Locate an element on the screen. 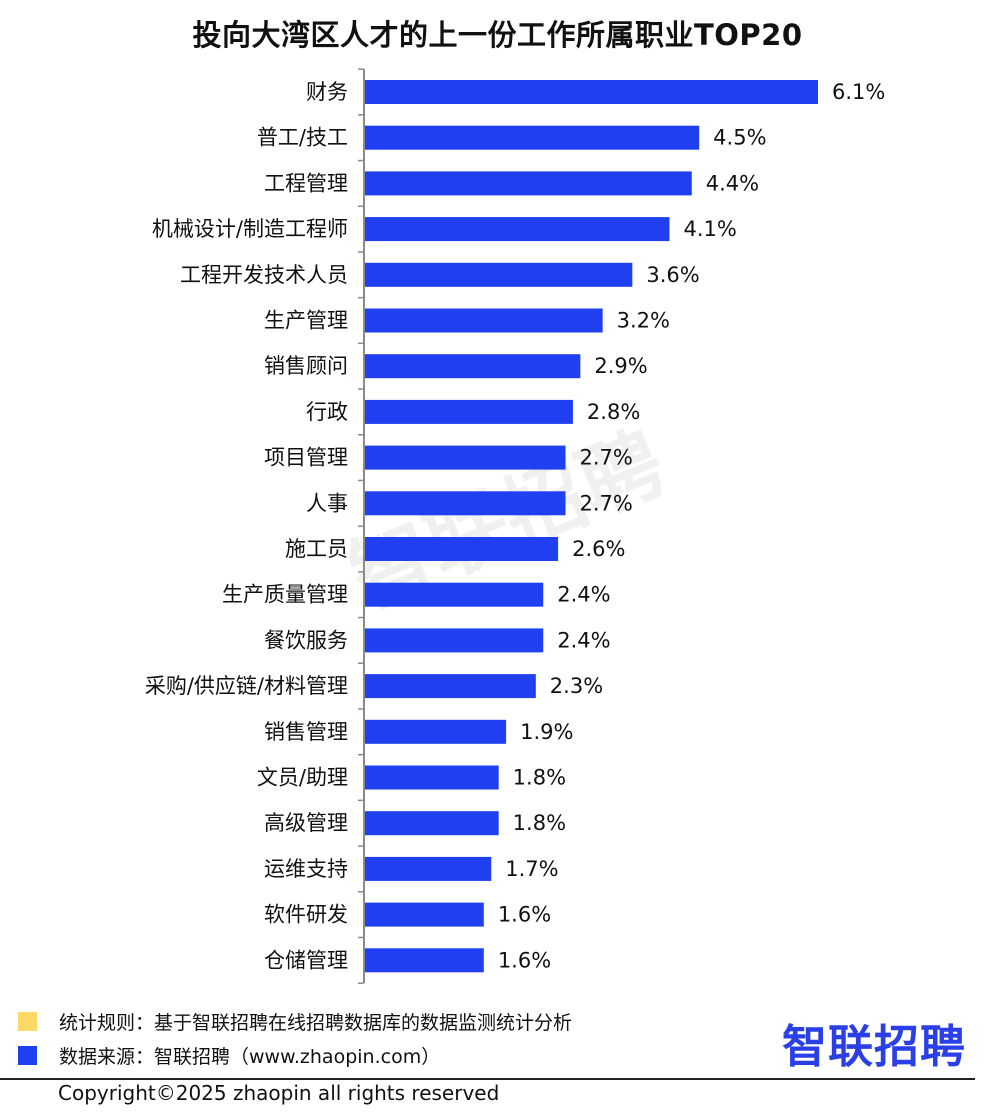 This screenshot has height=1117, width=995. value-label: 3.6% is located at coordinates (672, 275).